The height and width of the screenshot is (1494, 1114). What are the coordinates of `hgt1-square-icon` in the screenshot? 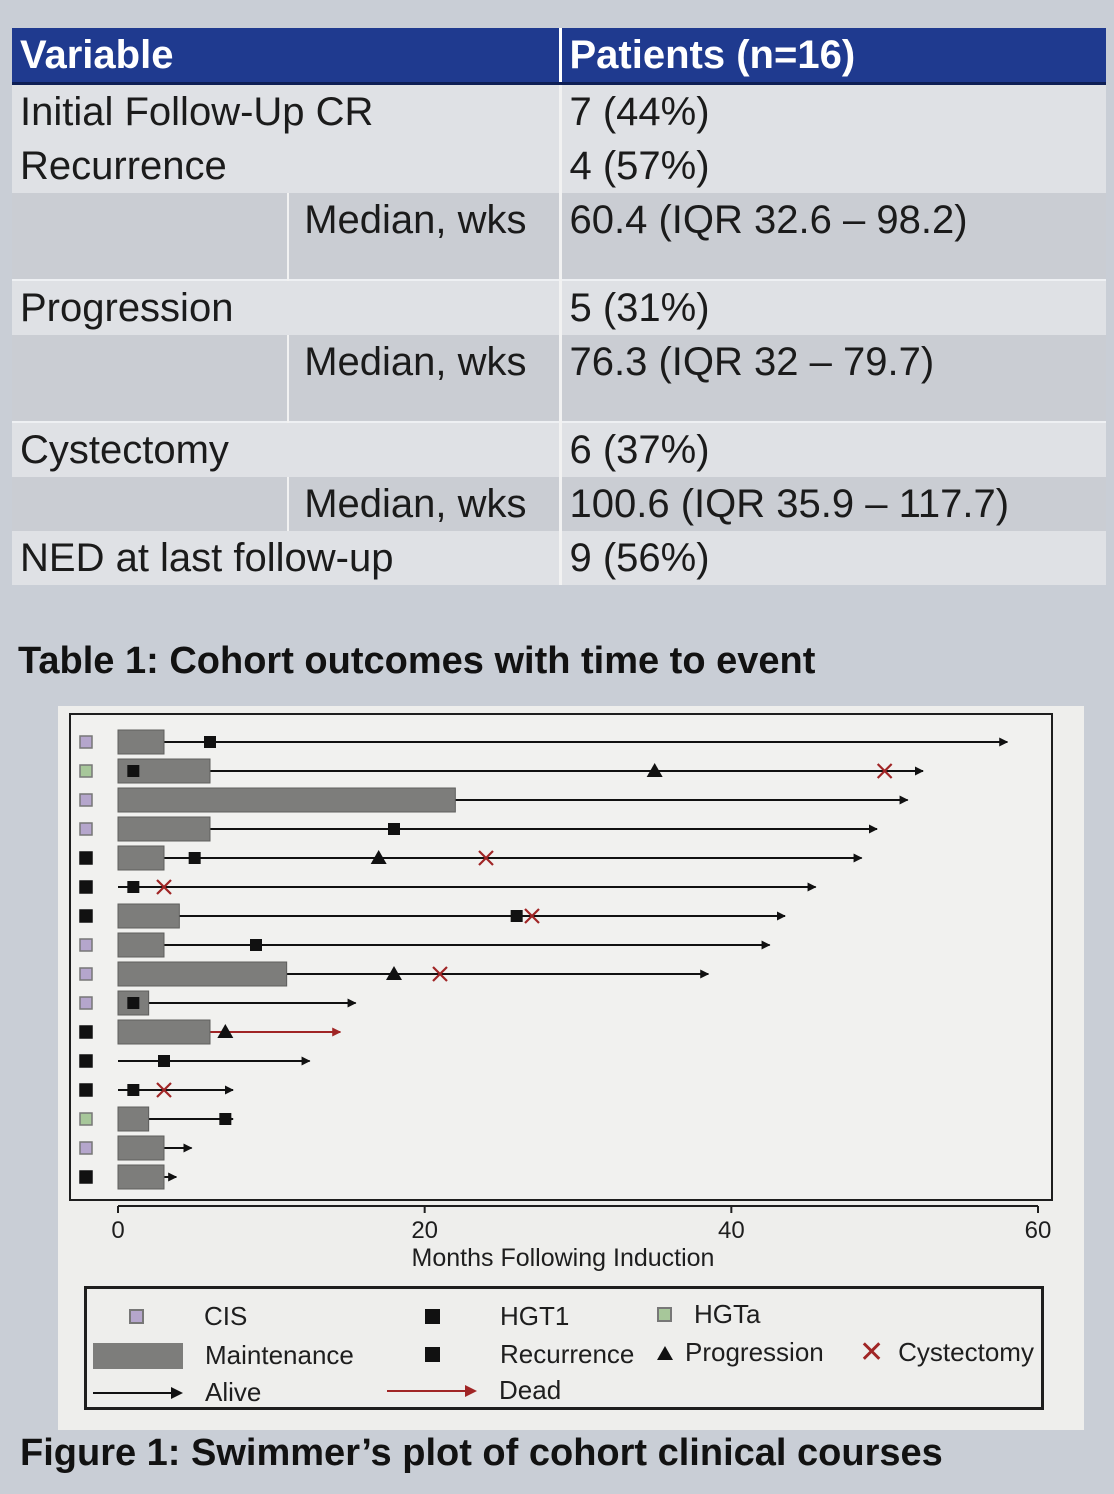 It's located at (432, 1316).